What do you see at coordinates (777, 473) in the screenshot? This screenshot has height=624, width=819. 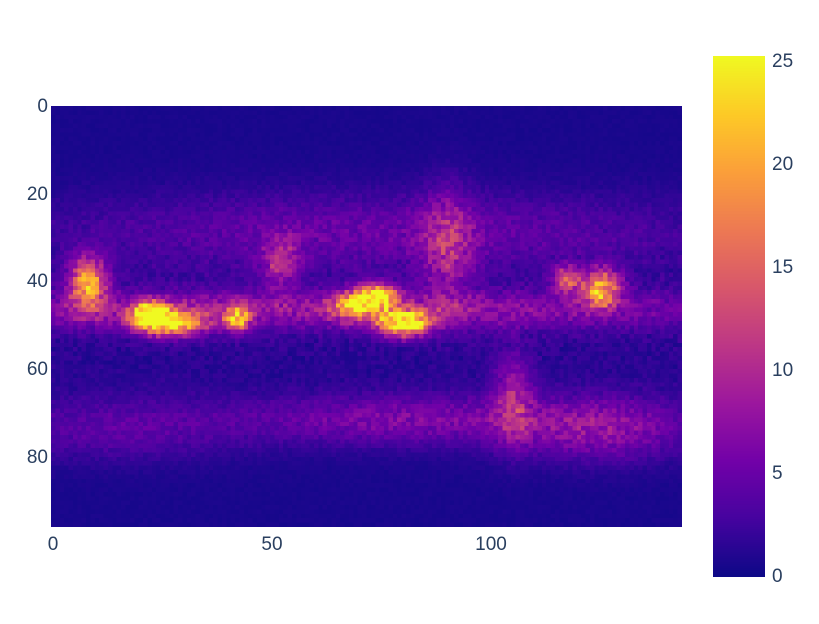 I see `colorbar-tick: 5` at bounding box center [777, 473].